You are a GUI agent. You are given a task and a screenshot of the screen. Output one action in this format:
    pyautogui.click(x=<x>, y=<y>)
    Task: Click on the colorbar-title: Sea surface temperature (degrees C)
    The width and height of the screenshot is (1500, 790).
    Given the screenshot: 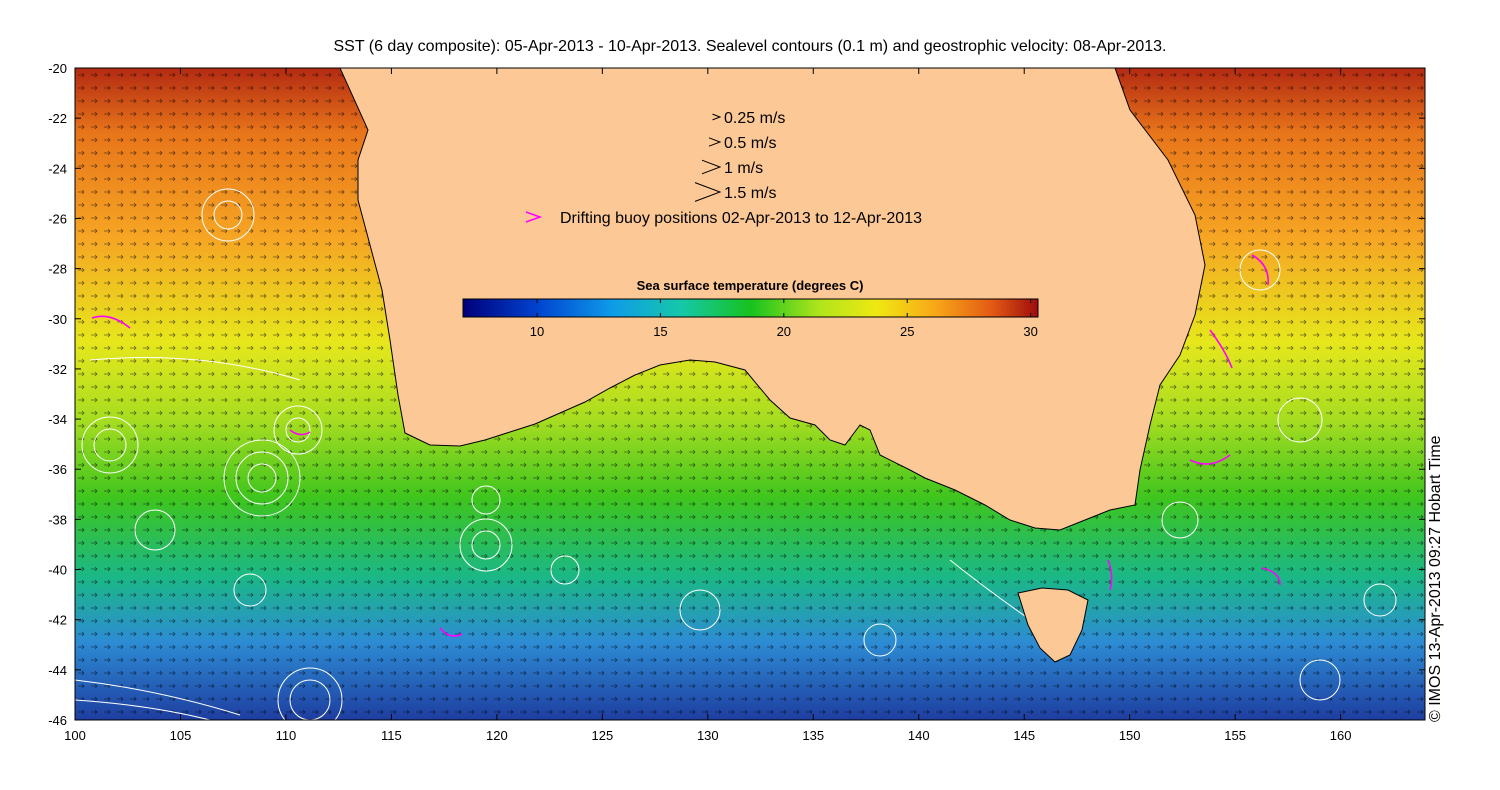 What is the action you would take?
    pyautogui.click(x=750, y=285)
    